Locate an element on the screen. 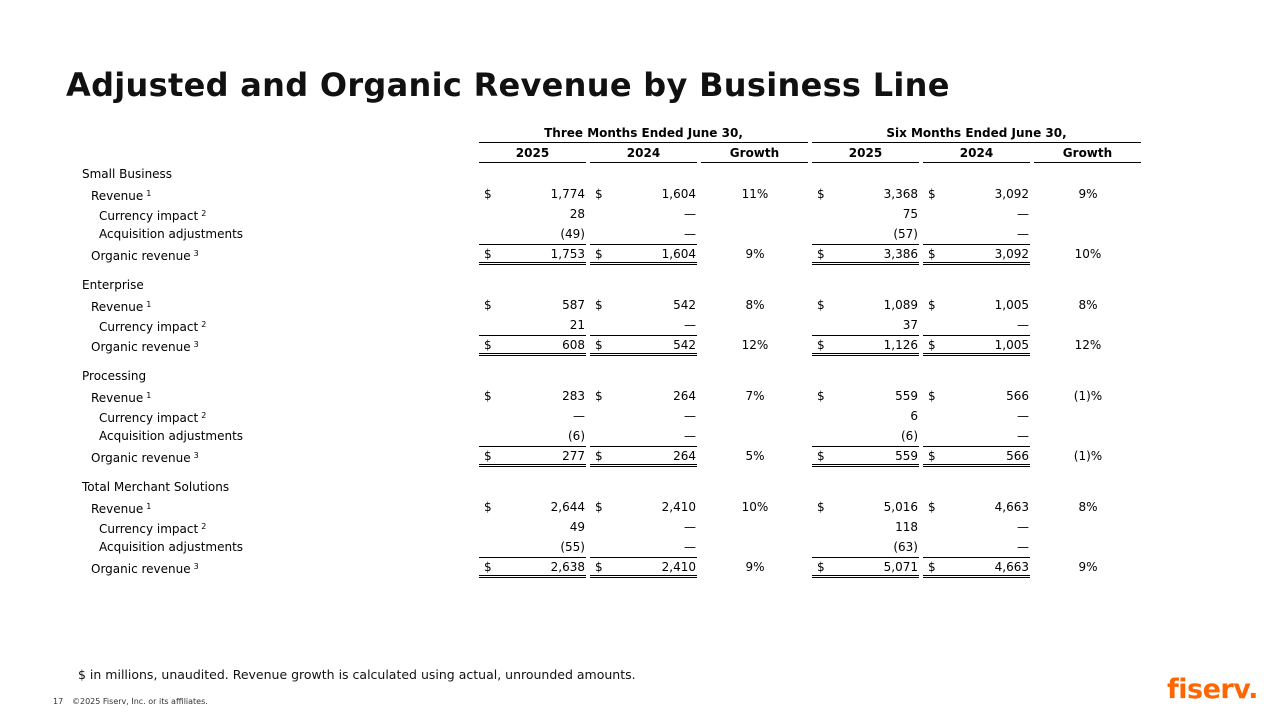  section-header: Small Business is located at coordinates (127, 174).